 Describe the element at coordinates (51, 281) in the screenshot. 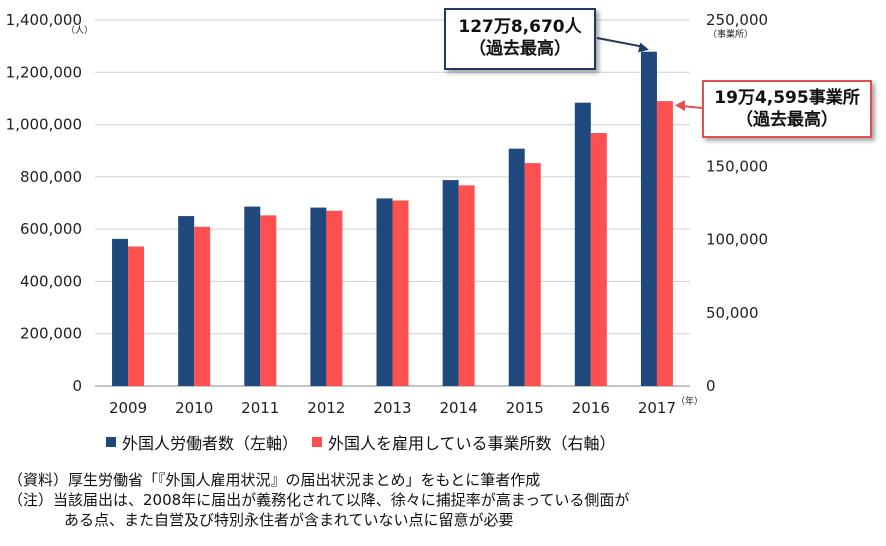

I see `y-left-tick-label: 400,000` at that location.